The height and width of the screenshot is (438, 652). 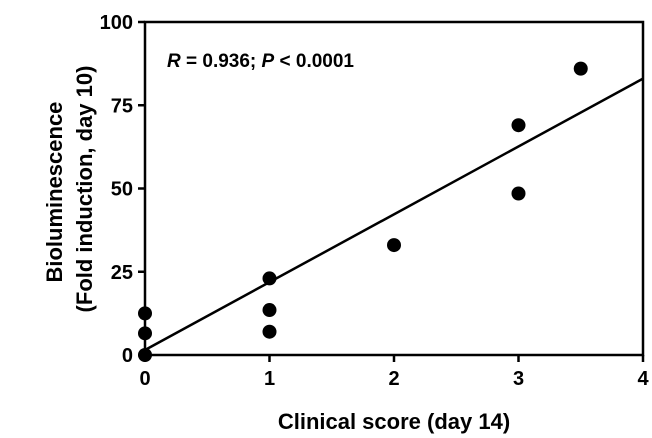 I want to click on y-axis-title-line-2: (Fold induction, day 10), so click(x=84, y=189).